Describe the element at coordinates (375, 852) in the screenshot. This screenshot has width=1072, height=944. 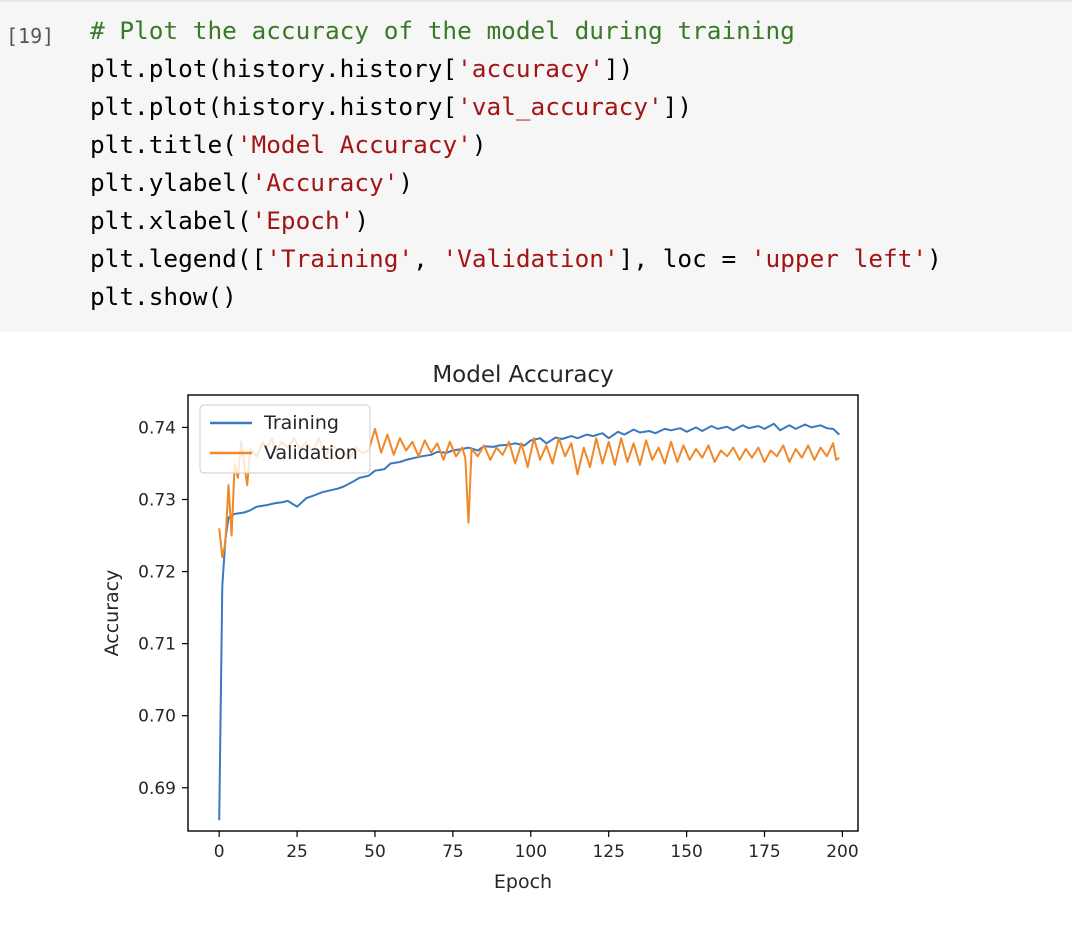
I see `x-tick-label: 50` at that location.